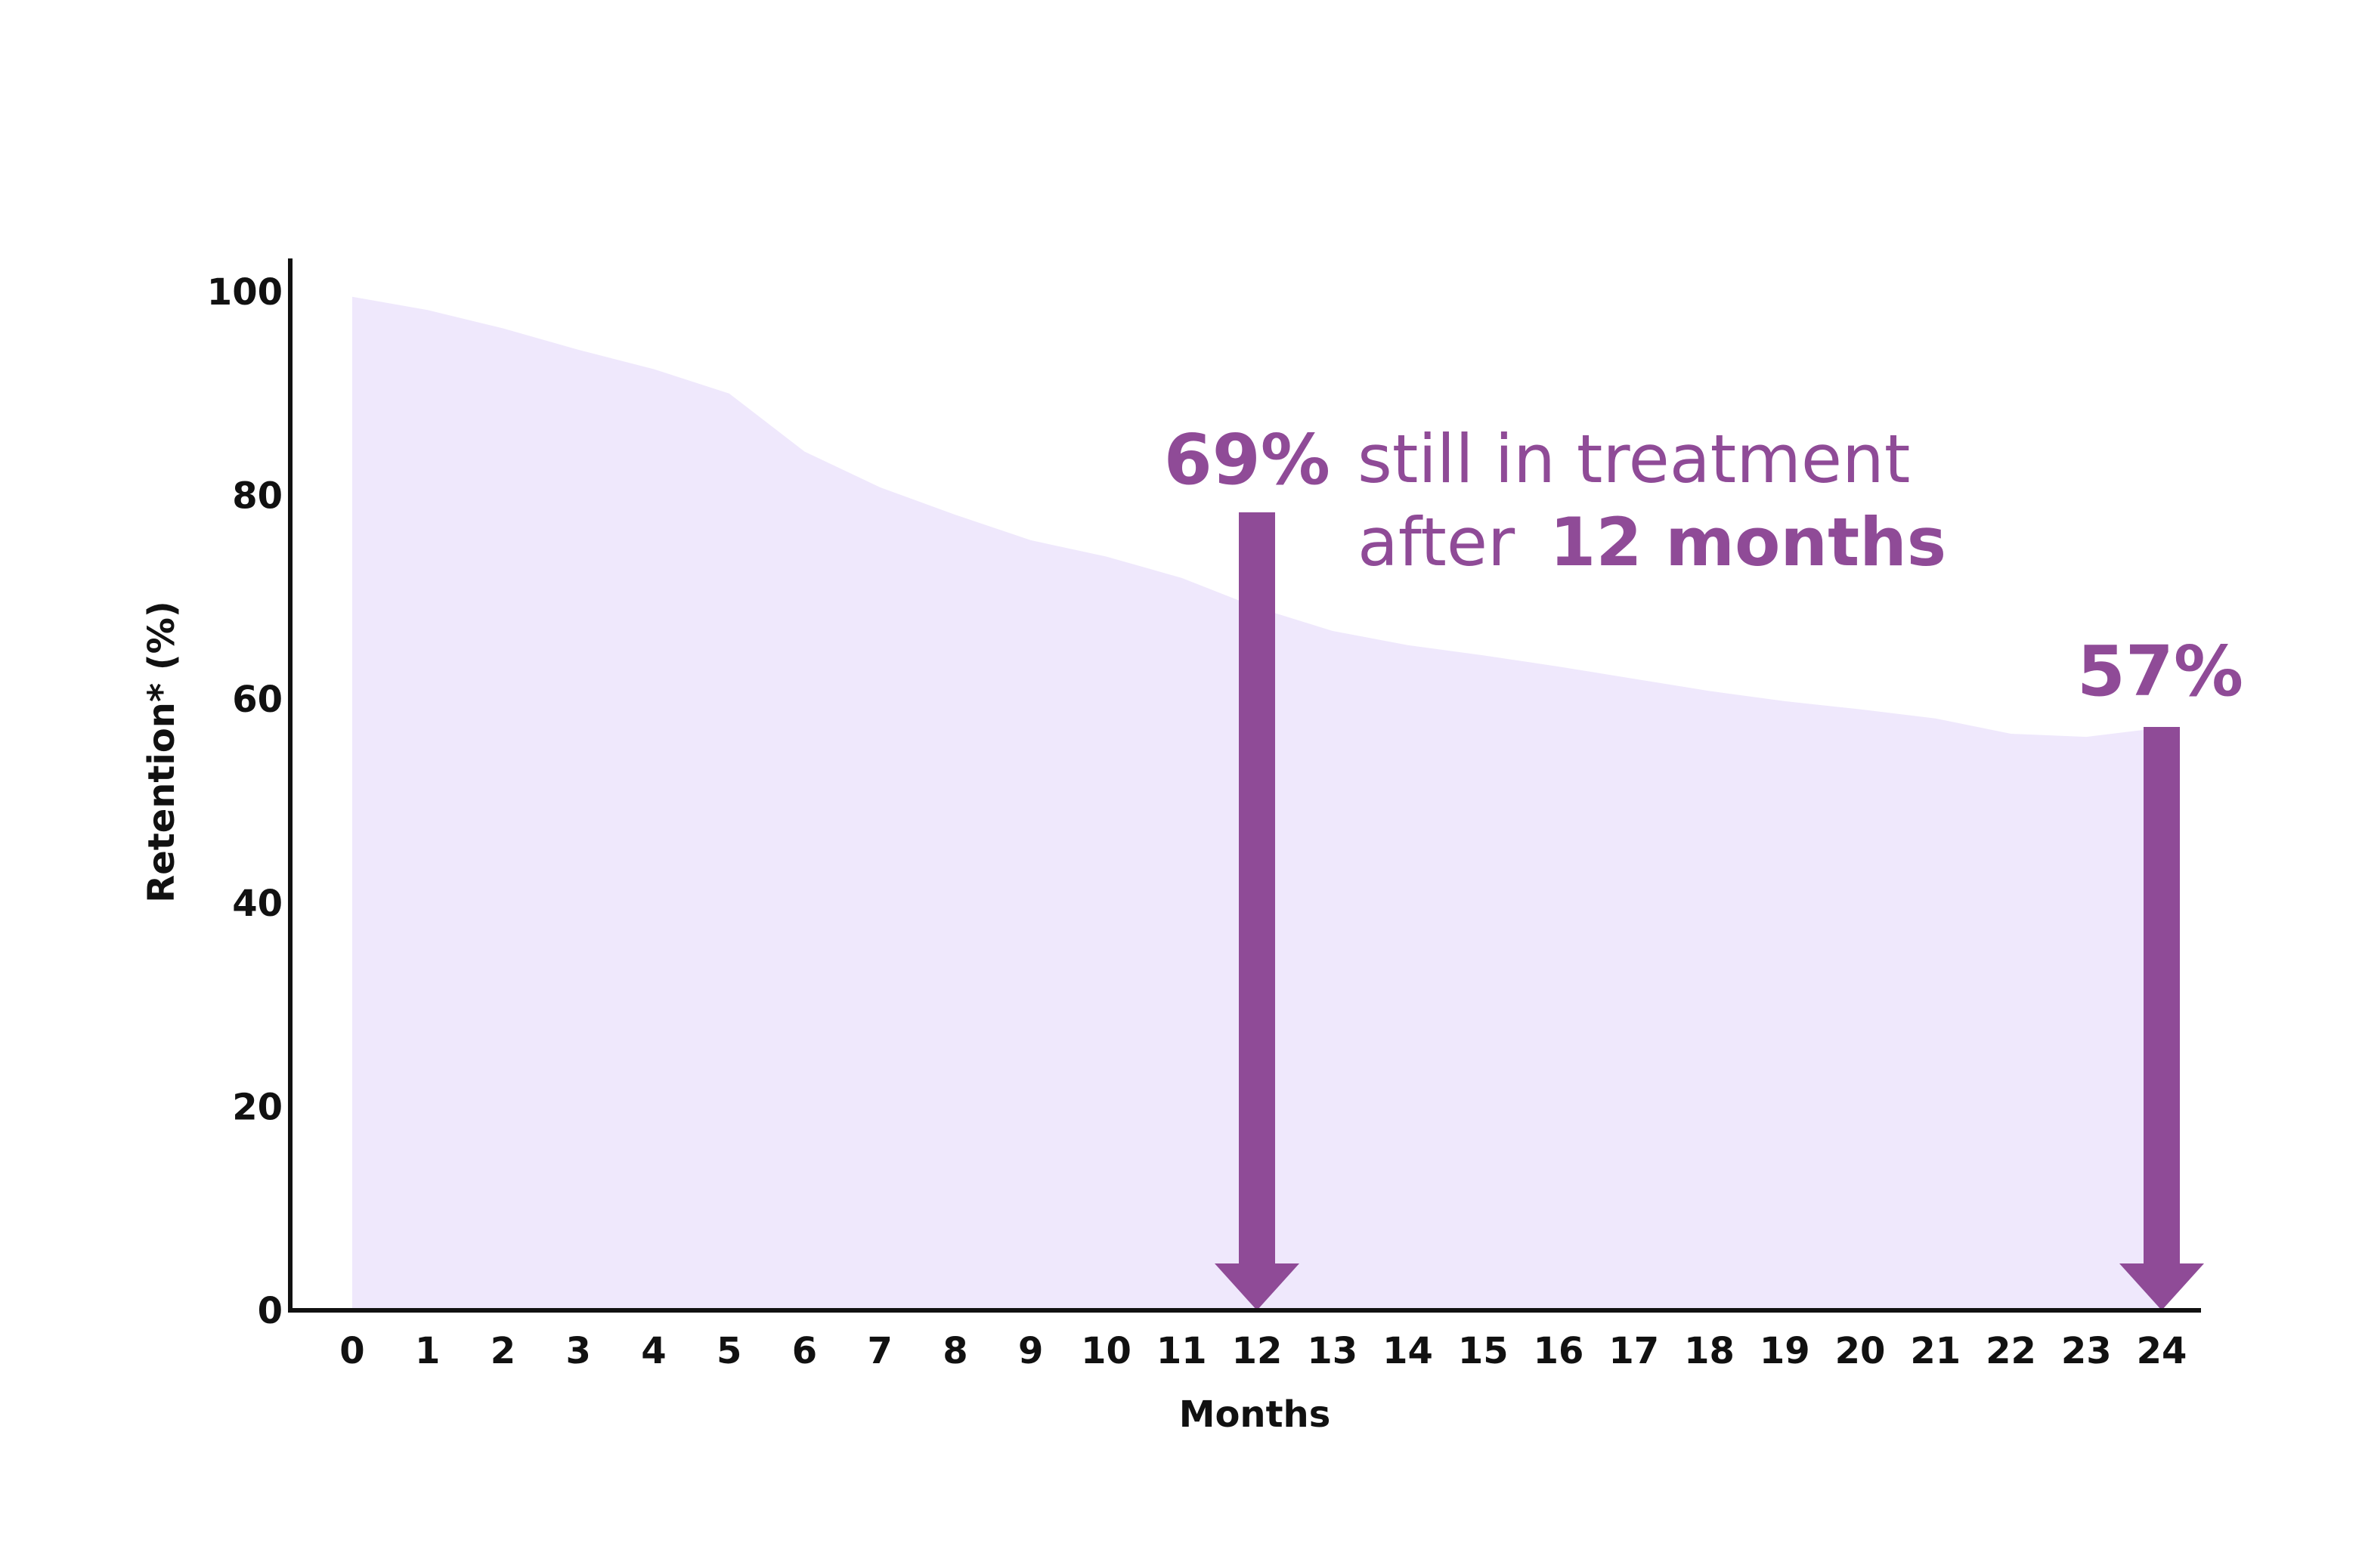 This screenshot has height=1568, width=2362. Describe the element at coordinates (257, 700) in the screenshot. I see `y-tick-label: 60` at that location.